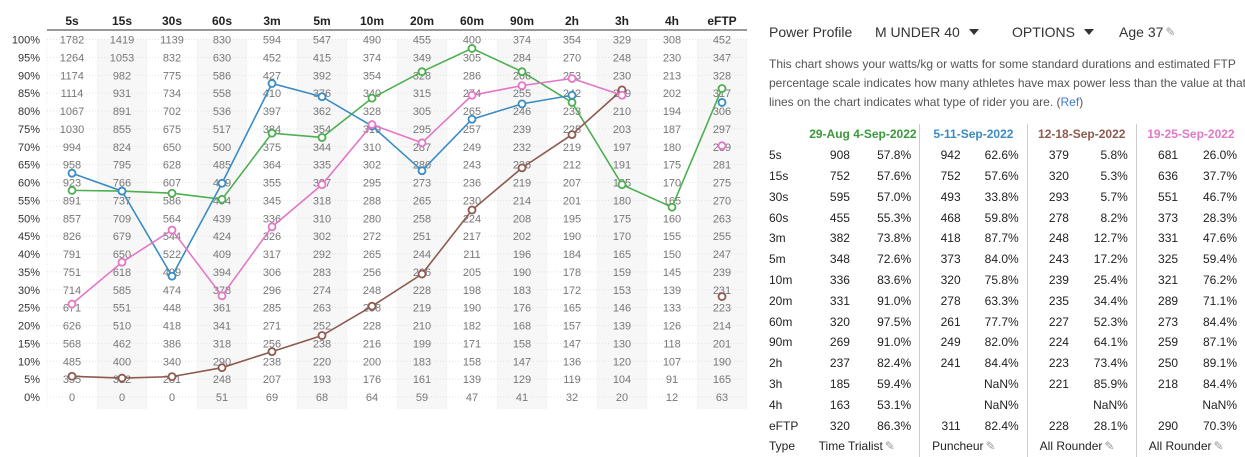 This screenshot has width=1245, height=457. What do you see at coordinates (1053, 32) in the screenshot?
I see `options-dropdown: OPTIONS` at bounding box center [1053, 32].